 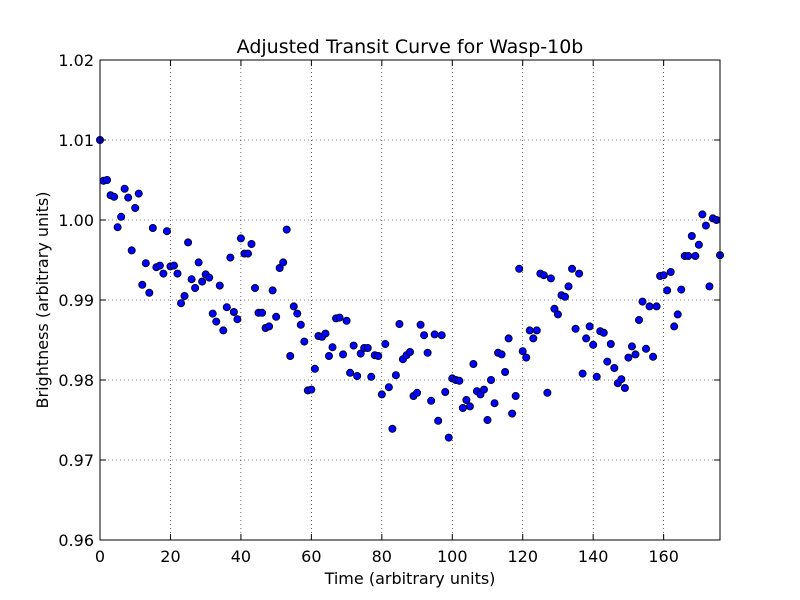 I want to click on y-tick-label: 0.98, so click(x=76, y=380).